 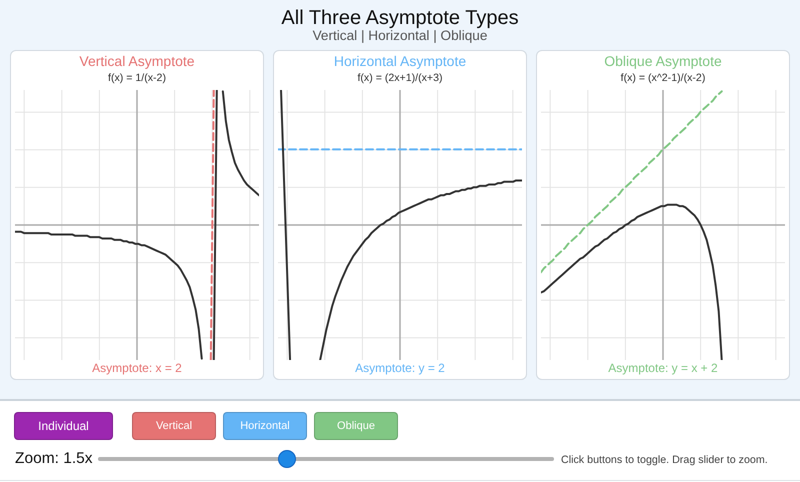 What do you see at coordinates (265, 426) in the screenshot?
I see `button: Horizontal` at bounding box center [265, 426].